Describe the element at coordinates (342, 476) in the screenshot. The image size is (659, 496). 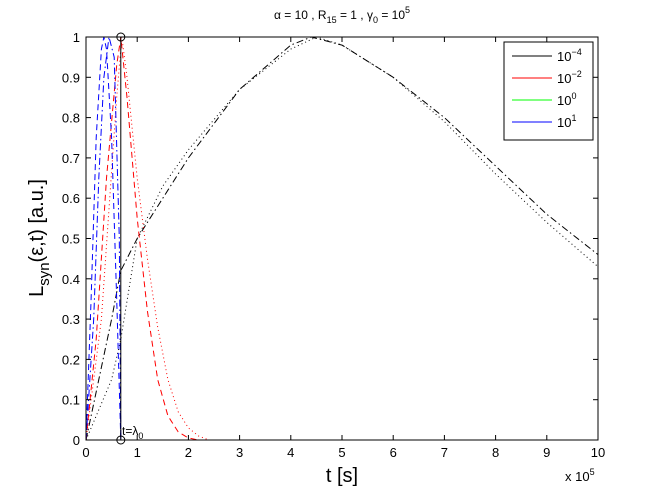
I see `x-axis-label: t [s]` at that location.